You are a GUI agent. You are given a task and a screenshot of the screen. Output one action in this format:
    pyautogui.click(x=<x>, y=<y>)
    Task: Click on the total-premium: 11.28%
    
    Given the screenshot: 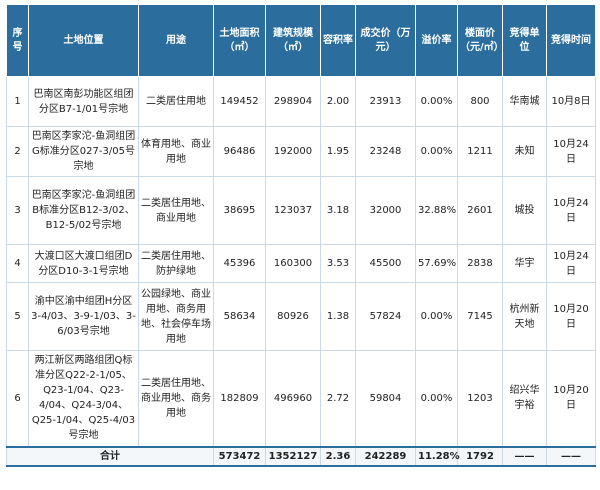 What is the action you would take?
    pyautogui.click(x=437, y=456)
    